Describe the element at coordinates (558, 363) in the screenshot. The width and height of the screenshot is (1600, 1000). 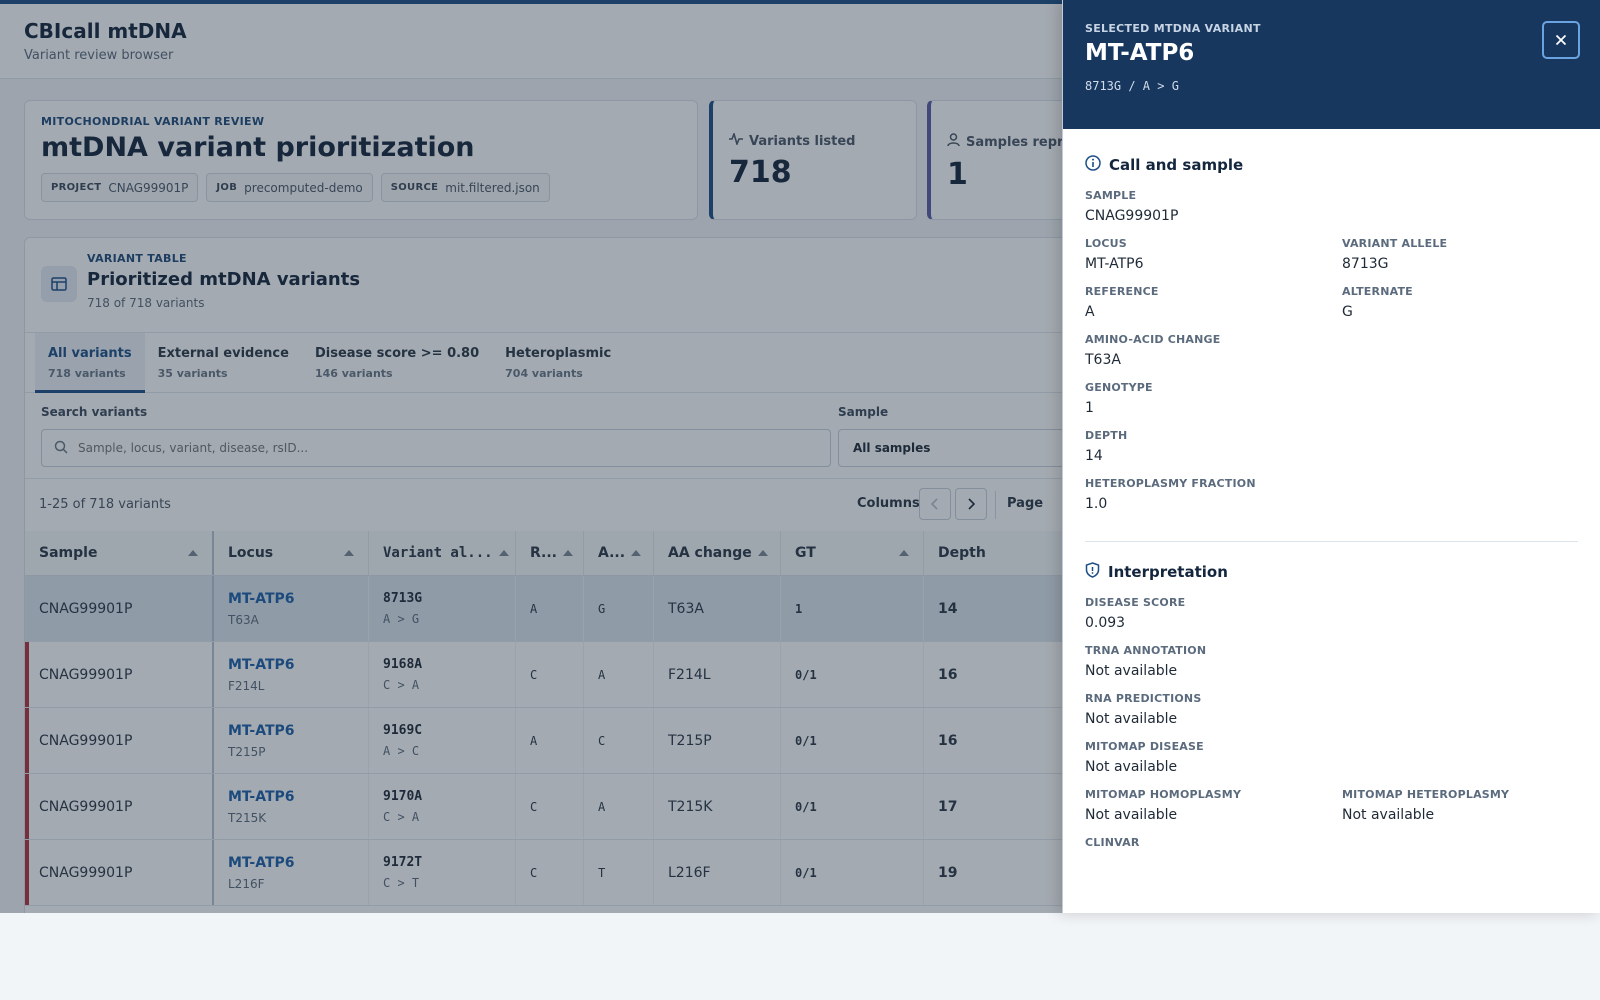
I see `tab-heteroplasmic: Heteroplasmic 704 variants` at that location.